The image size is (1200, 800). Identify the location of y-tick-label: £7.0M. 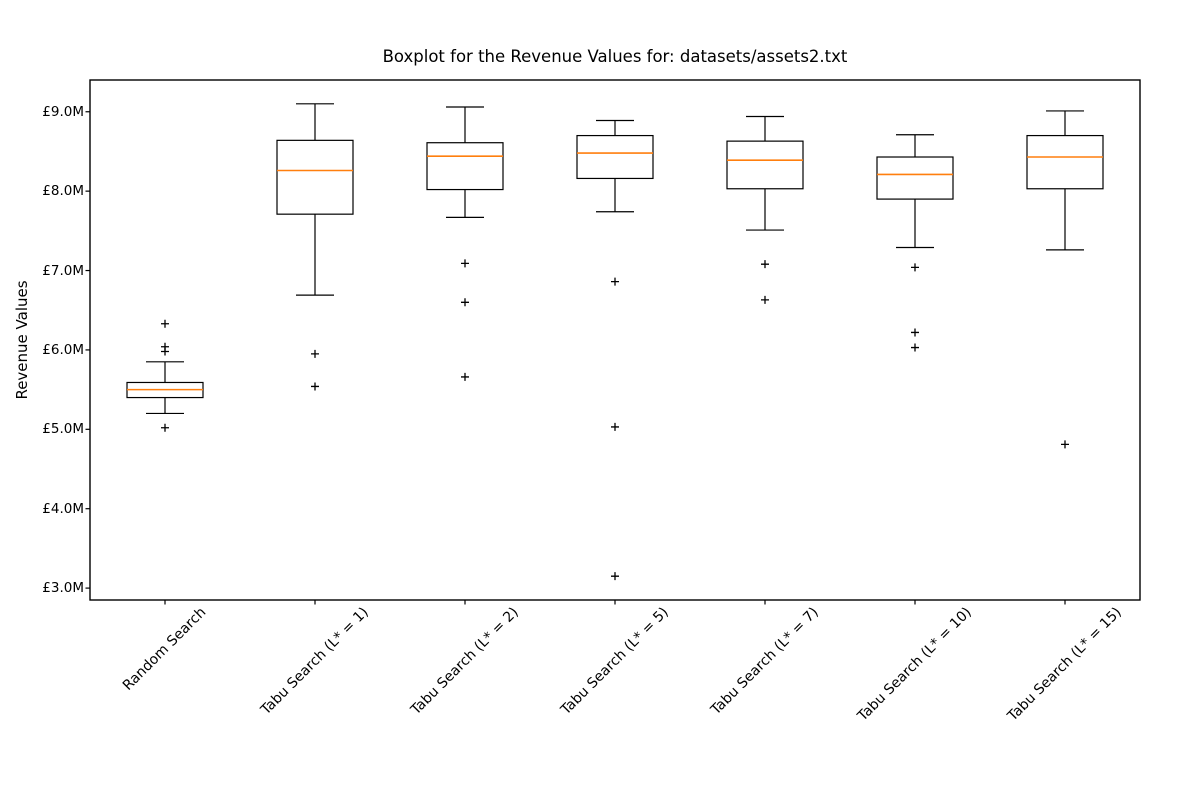
(63, 270).